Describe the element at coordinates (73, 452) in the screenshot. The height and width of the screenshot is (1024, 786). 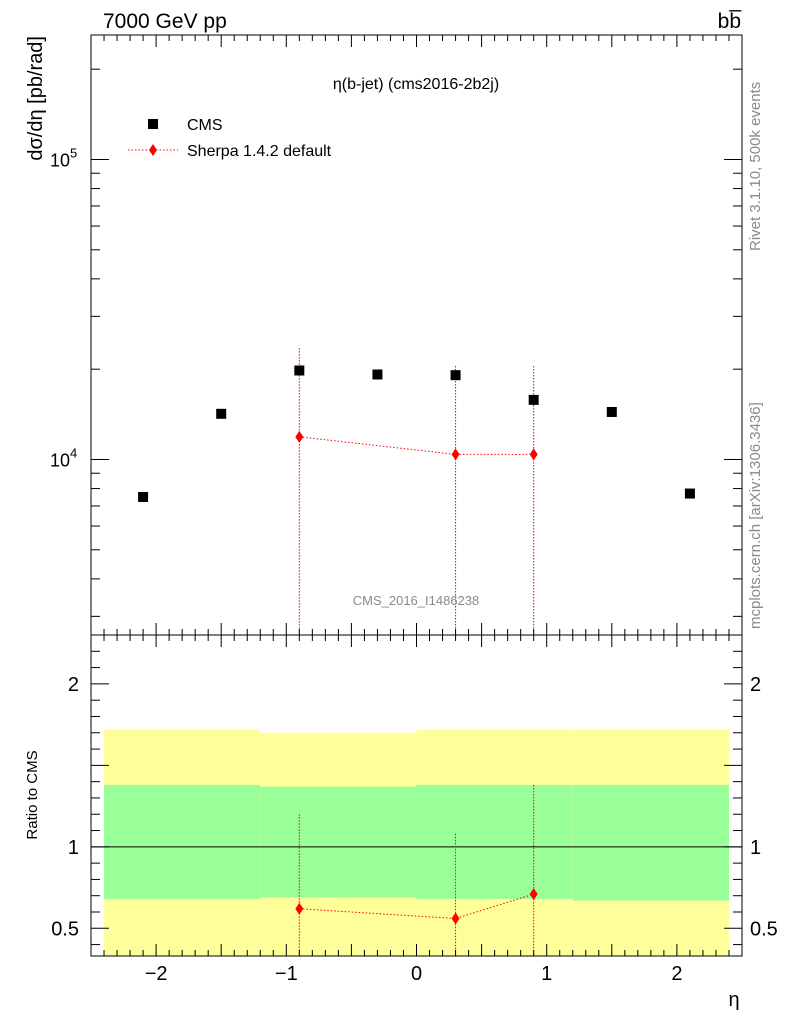
I see `tick-exponent: 4` at that location.